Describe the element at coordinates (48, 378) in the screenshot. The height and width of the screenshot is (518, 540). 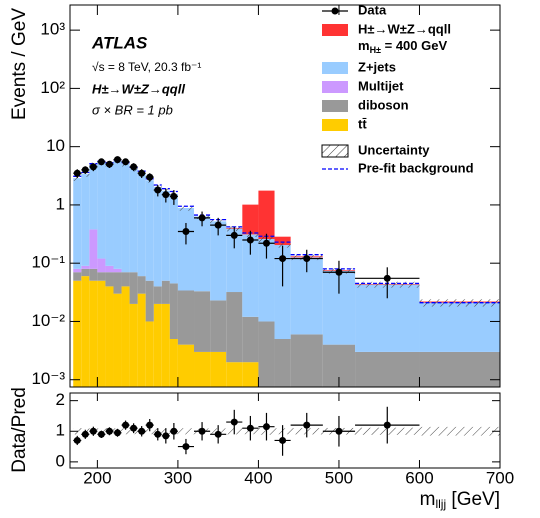
I see `y-tick-label: 10⁻³` at that location.